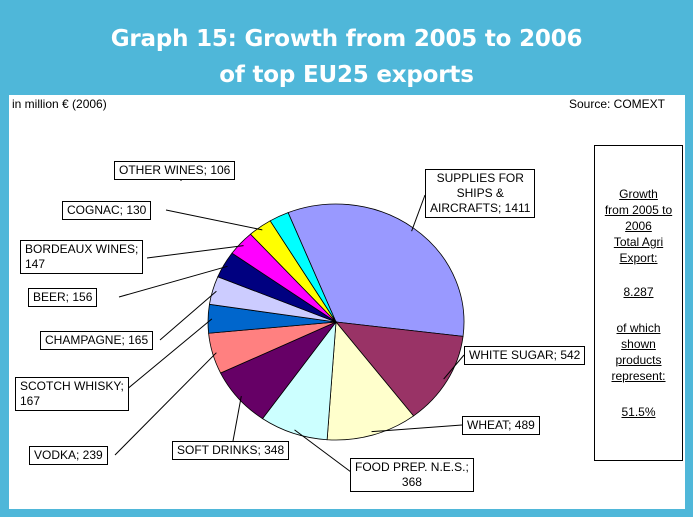  What do you see at coordinates (195, 252) in the screenshot?
I see `leader-line-bordeaux-wines` at bounding box center [195, 252].